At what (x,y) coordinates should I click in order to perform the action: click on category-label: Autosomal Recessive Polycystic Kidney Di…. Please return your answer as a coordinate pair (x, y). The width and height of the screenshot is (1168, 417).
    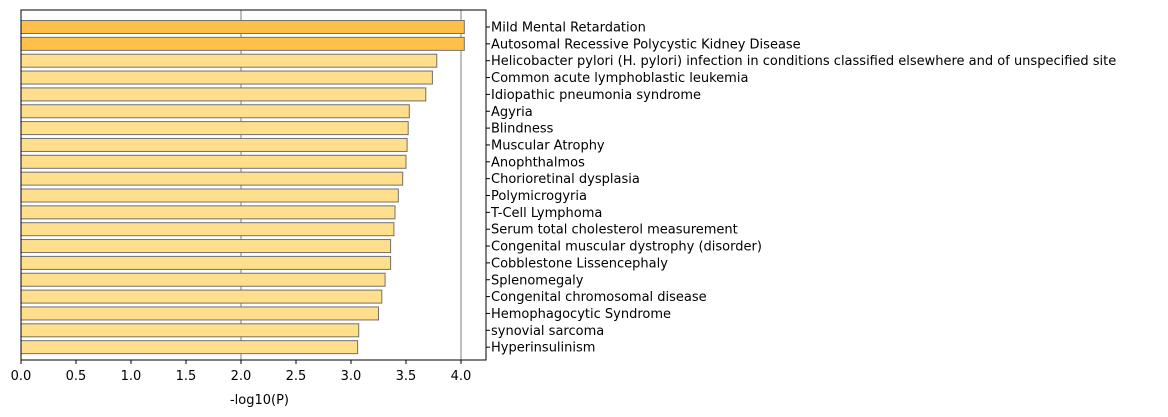
    Looking at the image, I should click on (646, 44).